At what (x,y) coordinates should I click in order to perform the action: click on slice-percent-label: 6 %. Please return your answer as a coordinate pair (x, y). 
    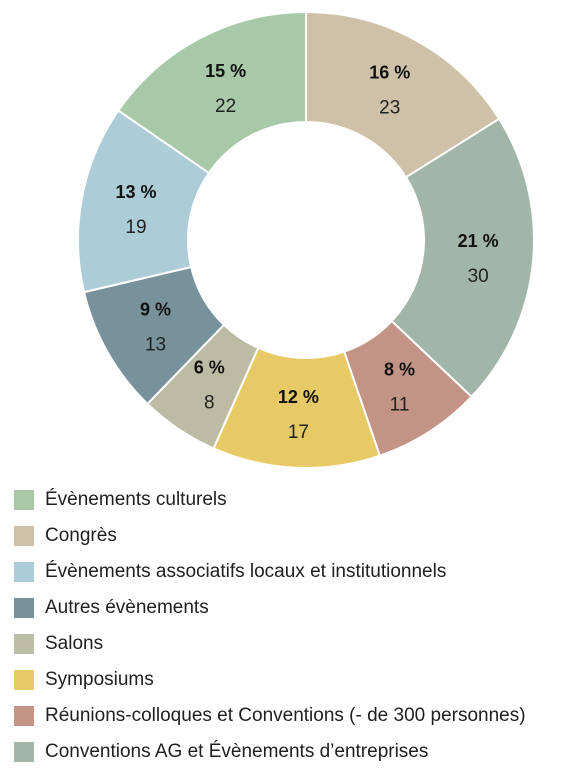
    Looking at the image, I should click on (209, 367).